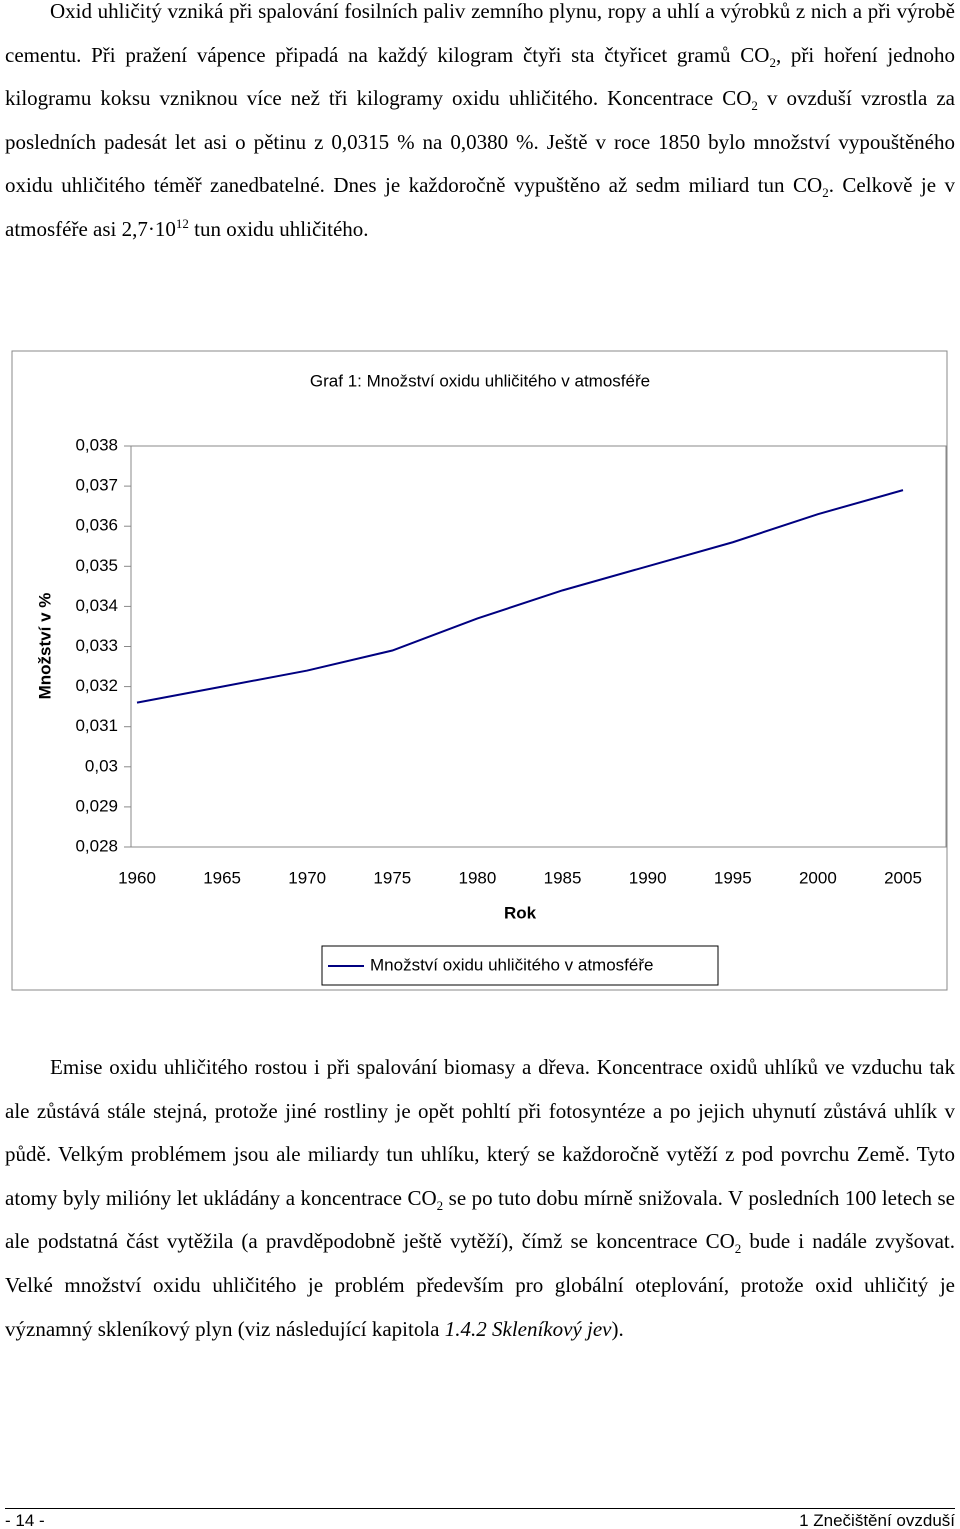  Describe the element at coordinates (96, 565) in the screenshot. I see `y-tick-label: 0,035` at that location.